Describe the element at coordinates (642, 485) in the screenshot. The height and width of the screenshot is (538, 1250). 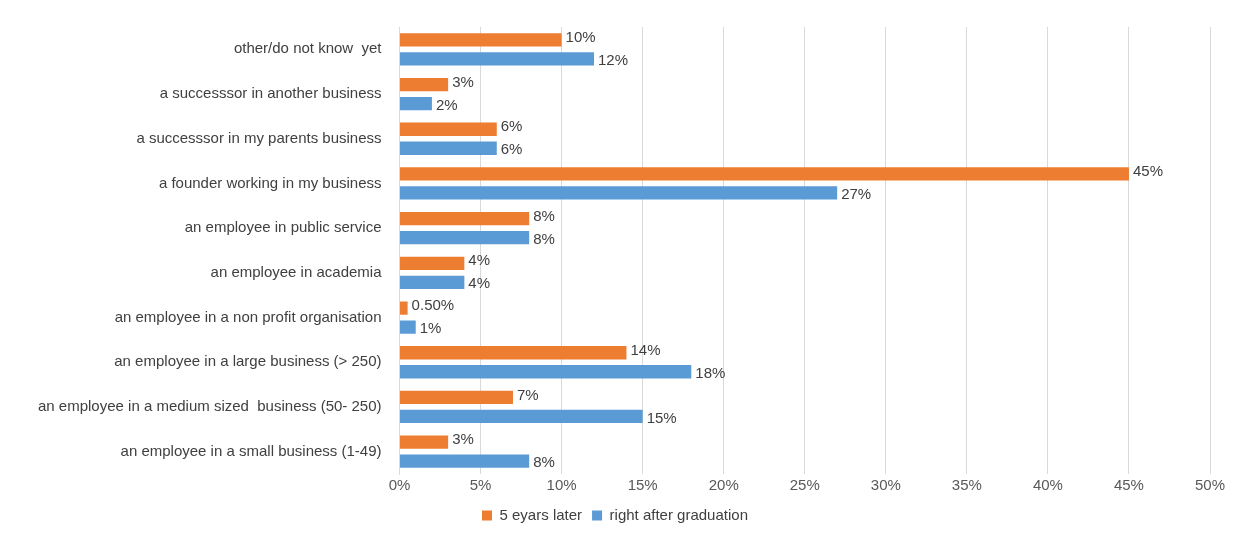
I see `x-tick-label: 15%` at that location.